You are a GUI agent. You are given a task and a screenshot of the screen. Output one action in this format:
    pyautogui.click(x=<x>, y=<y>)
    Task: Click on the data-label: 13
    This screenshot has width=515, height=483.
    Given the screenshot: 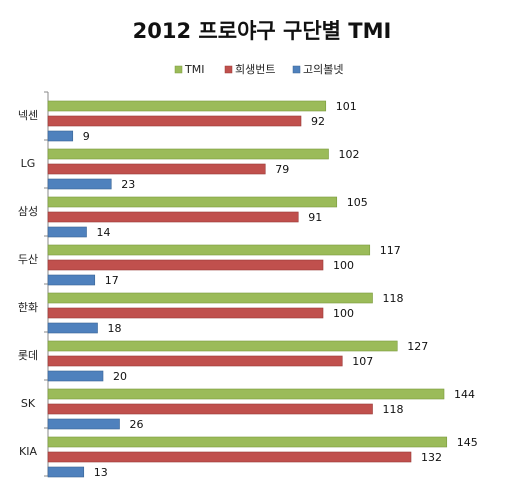 What is the action you would take?
    pyautogui.click(x=101, y=472)
    